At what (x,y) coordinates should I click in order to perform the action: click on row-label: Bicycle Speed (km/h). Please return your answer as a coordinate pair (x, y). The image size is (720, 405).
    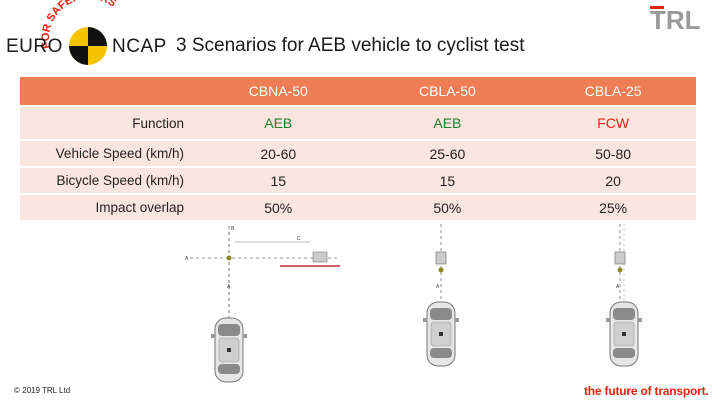
    Looking at the image, I should click on (106, 180).